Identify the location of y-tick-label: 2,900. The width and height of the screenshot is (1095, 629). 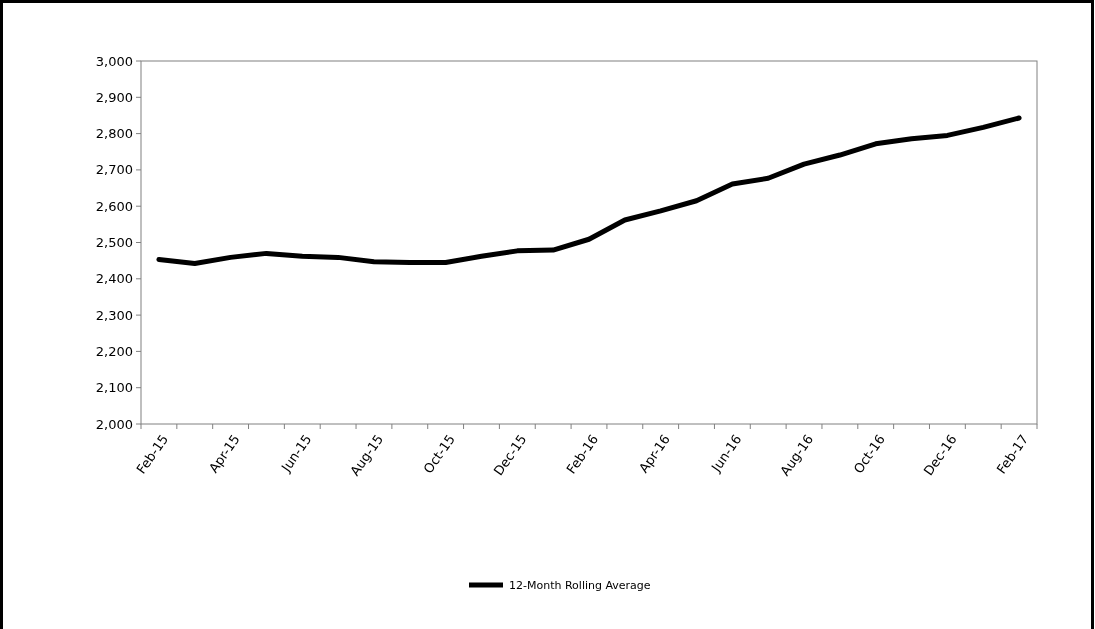
(114, 97).